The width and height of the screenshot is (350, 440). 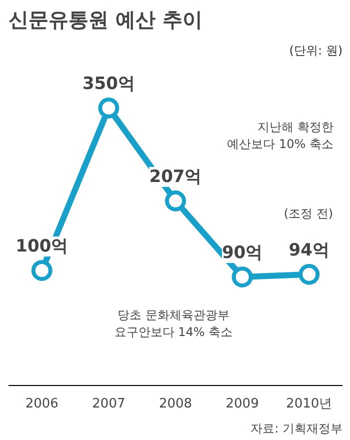 I want to click on text: 자료: 기획재정부, so click(x=296, y=429).